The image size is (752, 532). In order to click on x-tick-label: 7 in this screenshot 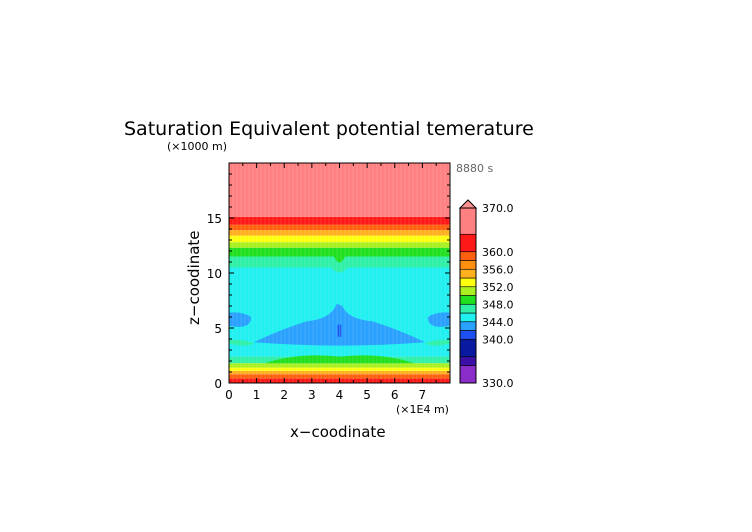, I will do `click(423, 395)`.